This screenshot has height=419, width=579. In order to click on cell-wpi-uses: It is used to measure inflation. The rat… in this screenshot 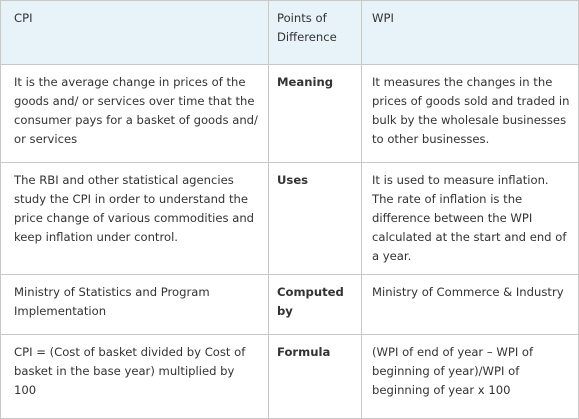, I will do `click(470, 218)`.